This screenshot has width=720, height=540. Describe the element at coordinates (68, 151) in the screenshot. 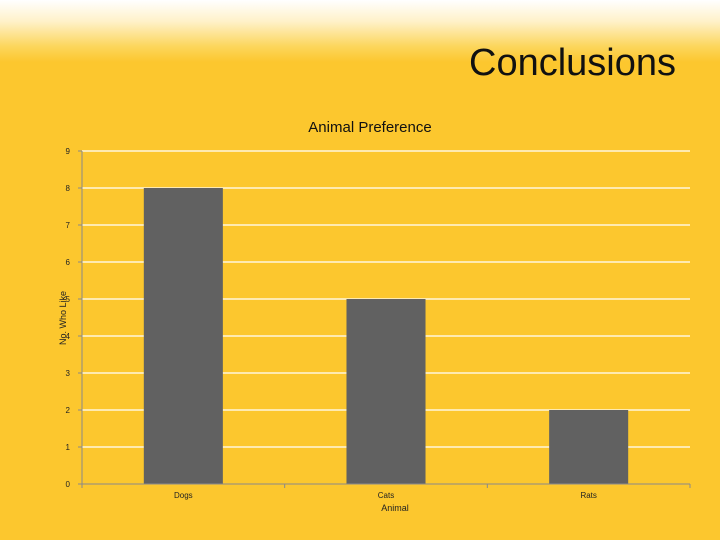

I see `y-tick-label: 9` at that location.